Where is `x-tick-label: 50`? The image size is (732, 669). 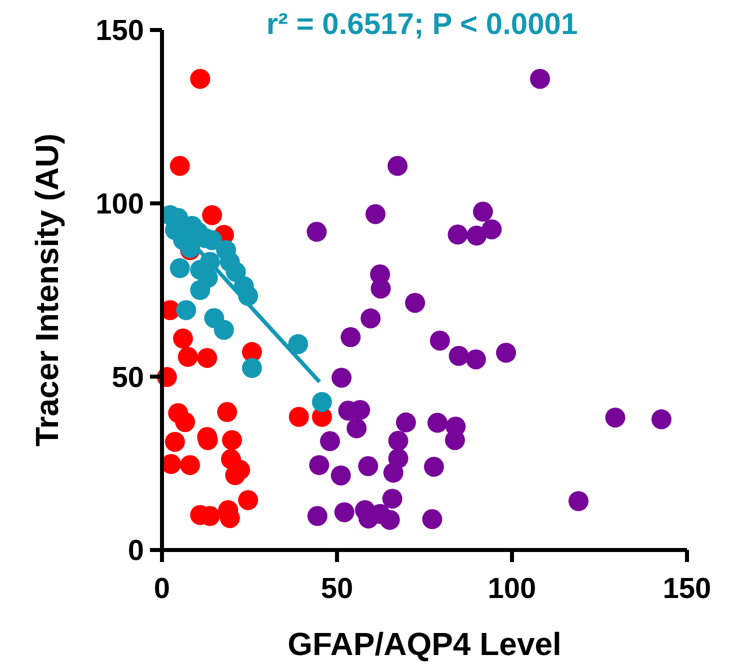
x-tick-label: 50 is located at coordinates (337, 589).